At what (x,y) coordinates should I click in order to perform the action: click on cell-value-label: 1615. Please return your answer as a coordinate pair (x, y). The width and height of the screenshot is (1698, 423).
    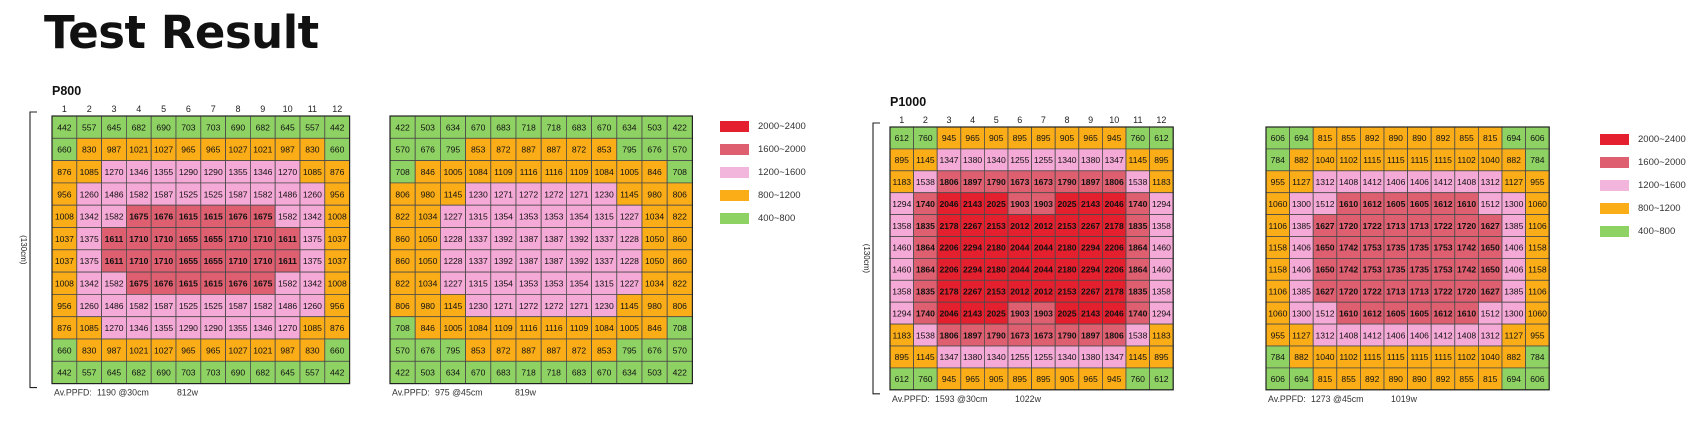
    Looking at the image, I should click on (188, 283).